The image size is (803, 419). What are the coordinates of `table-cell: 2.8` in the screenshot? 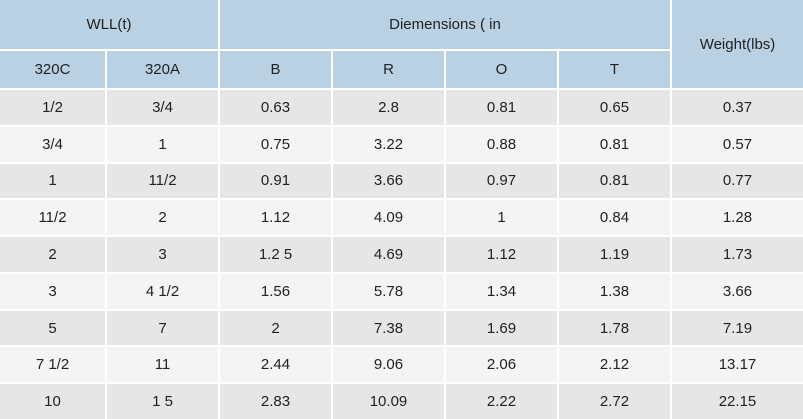 It's located at (388, 107).